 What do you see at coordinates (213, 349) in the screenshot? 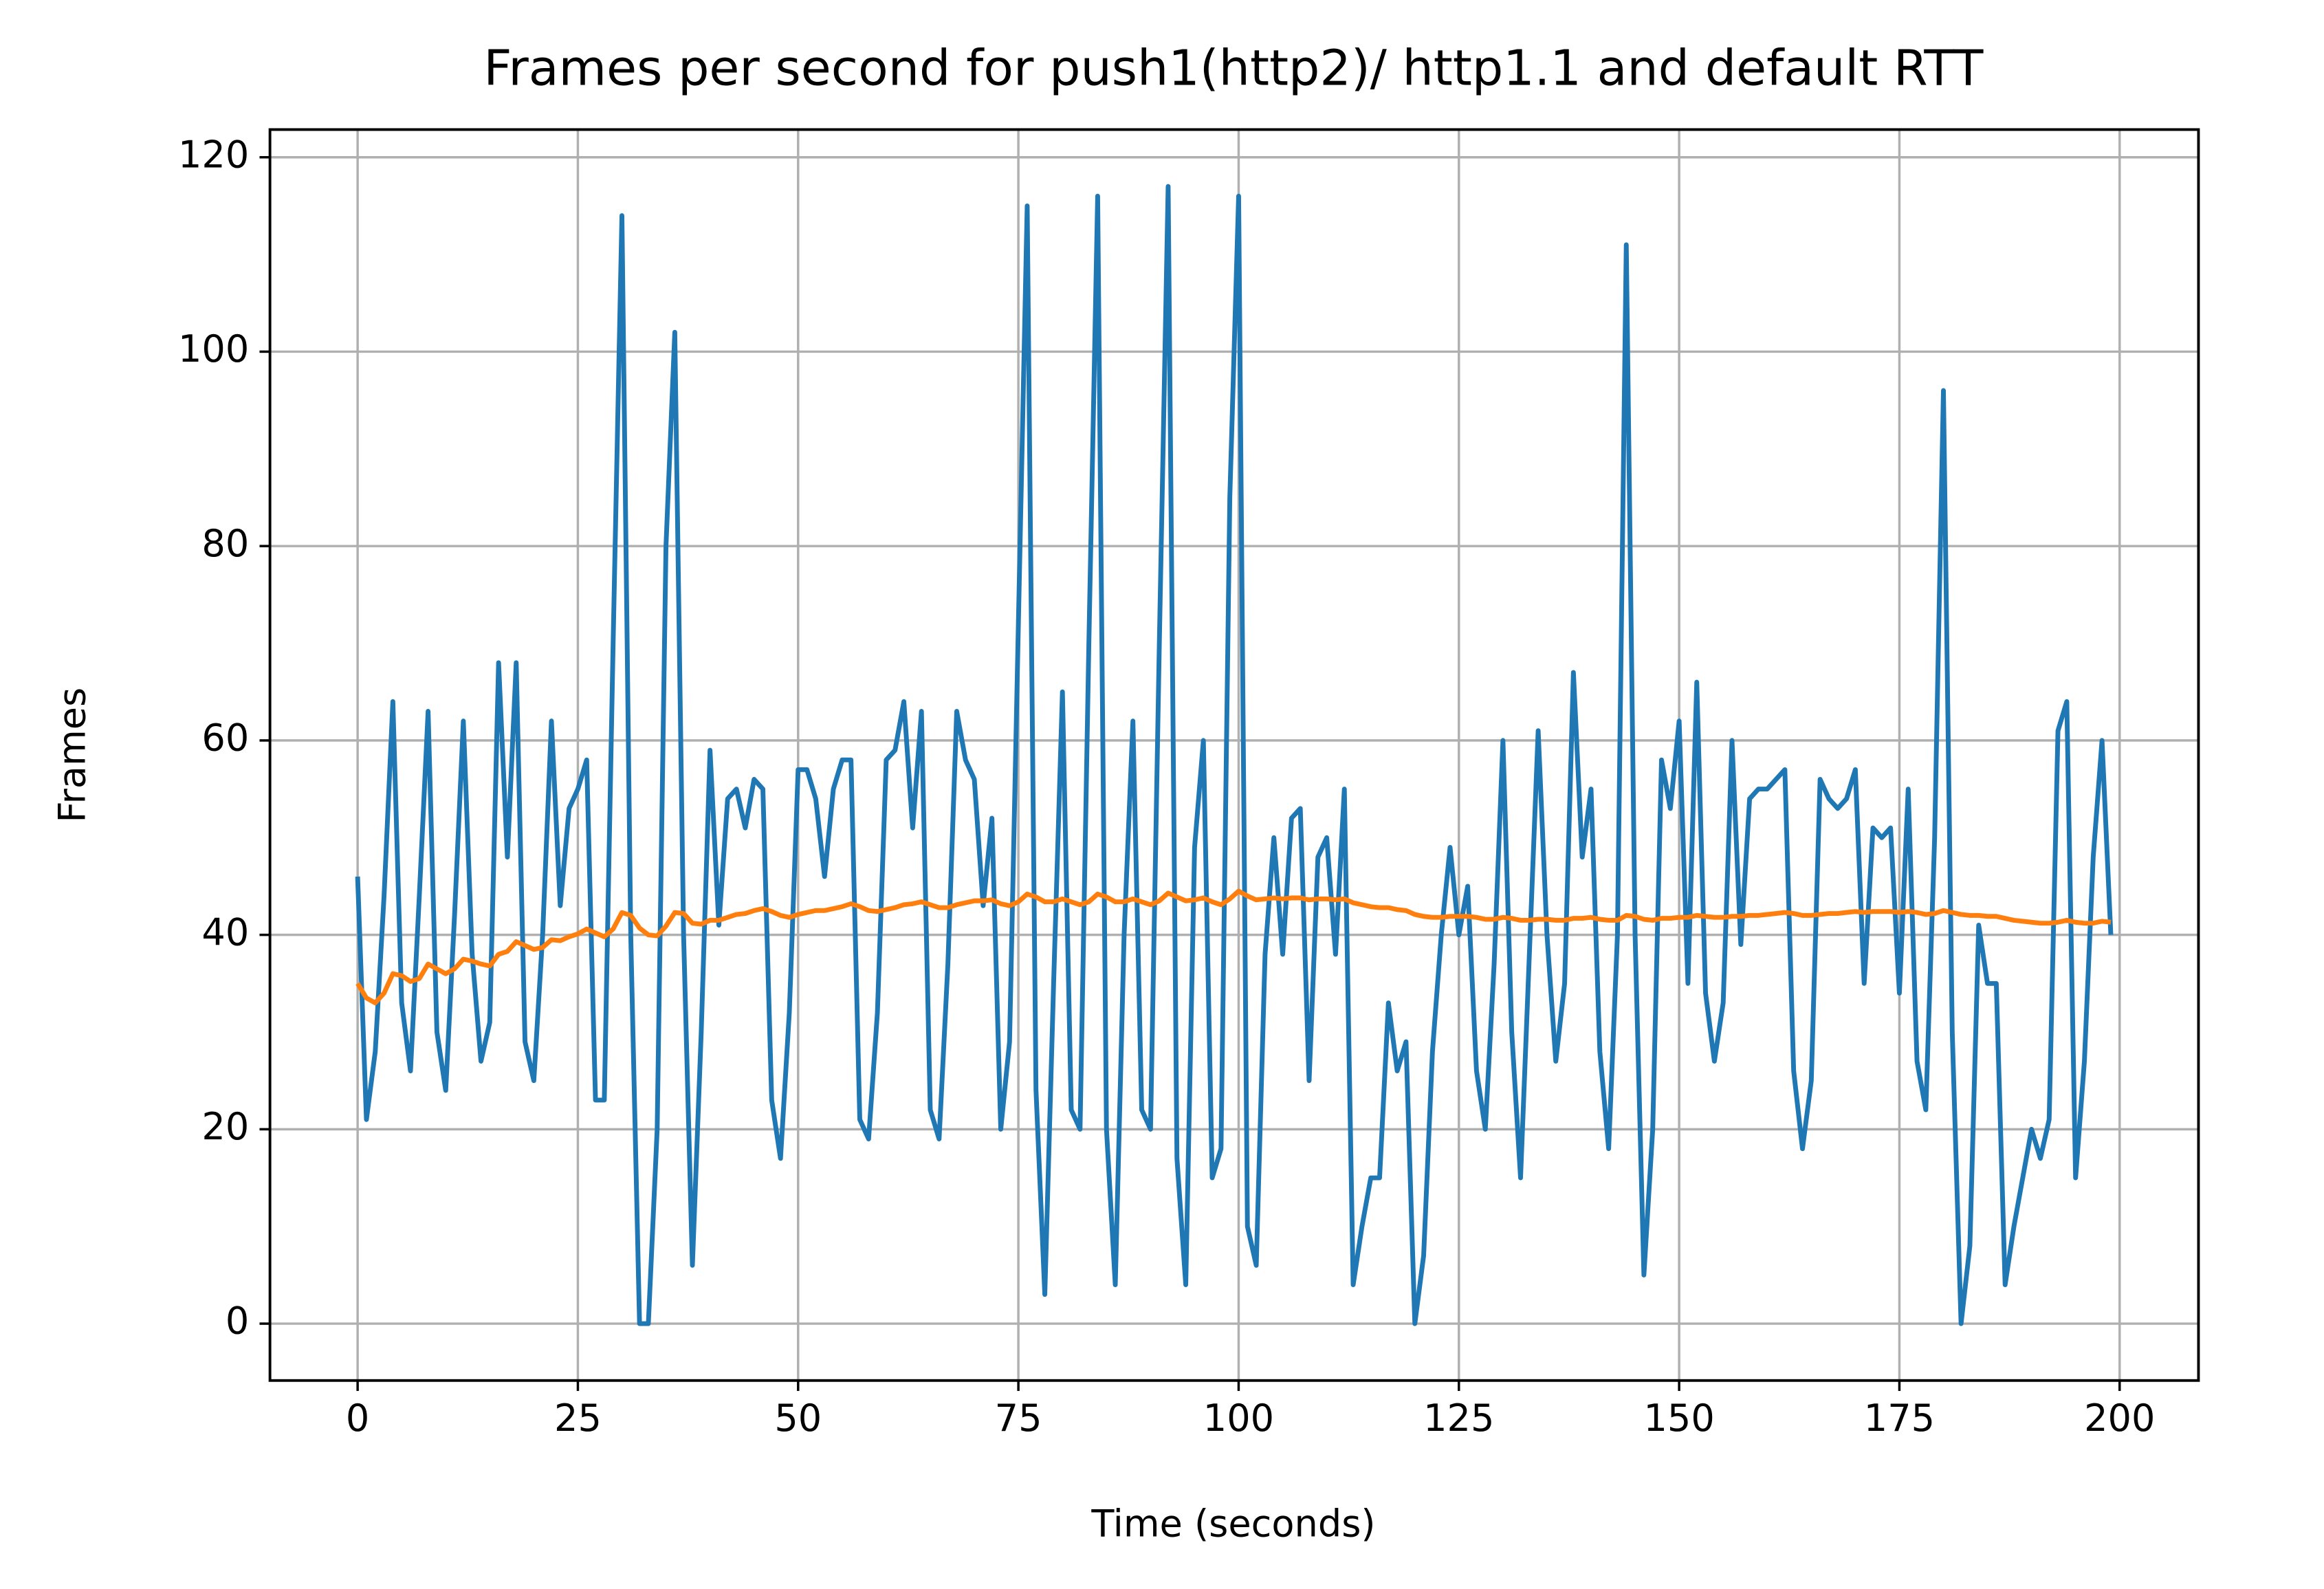
I see `y-tick-label: 100` at bounding box center [213, 349].